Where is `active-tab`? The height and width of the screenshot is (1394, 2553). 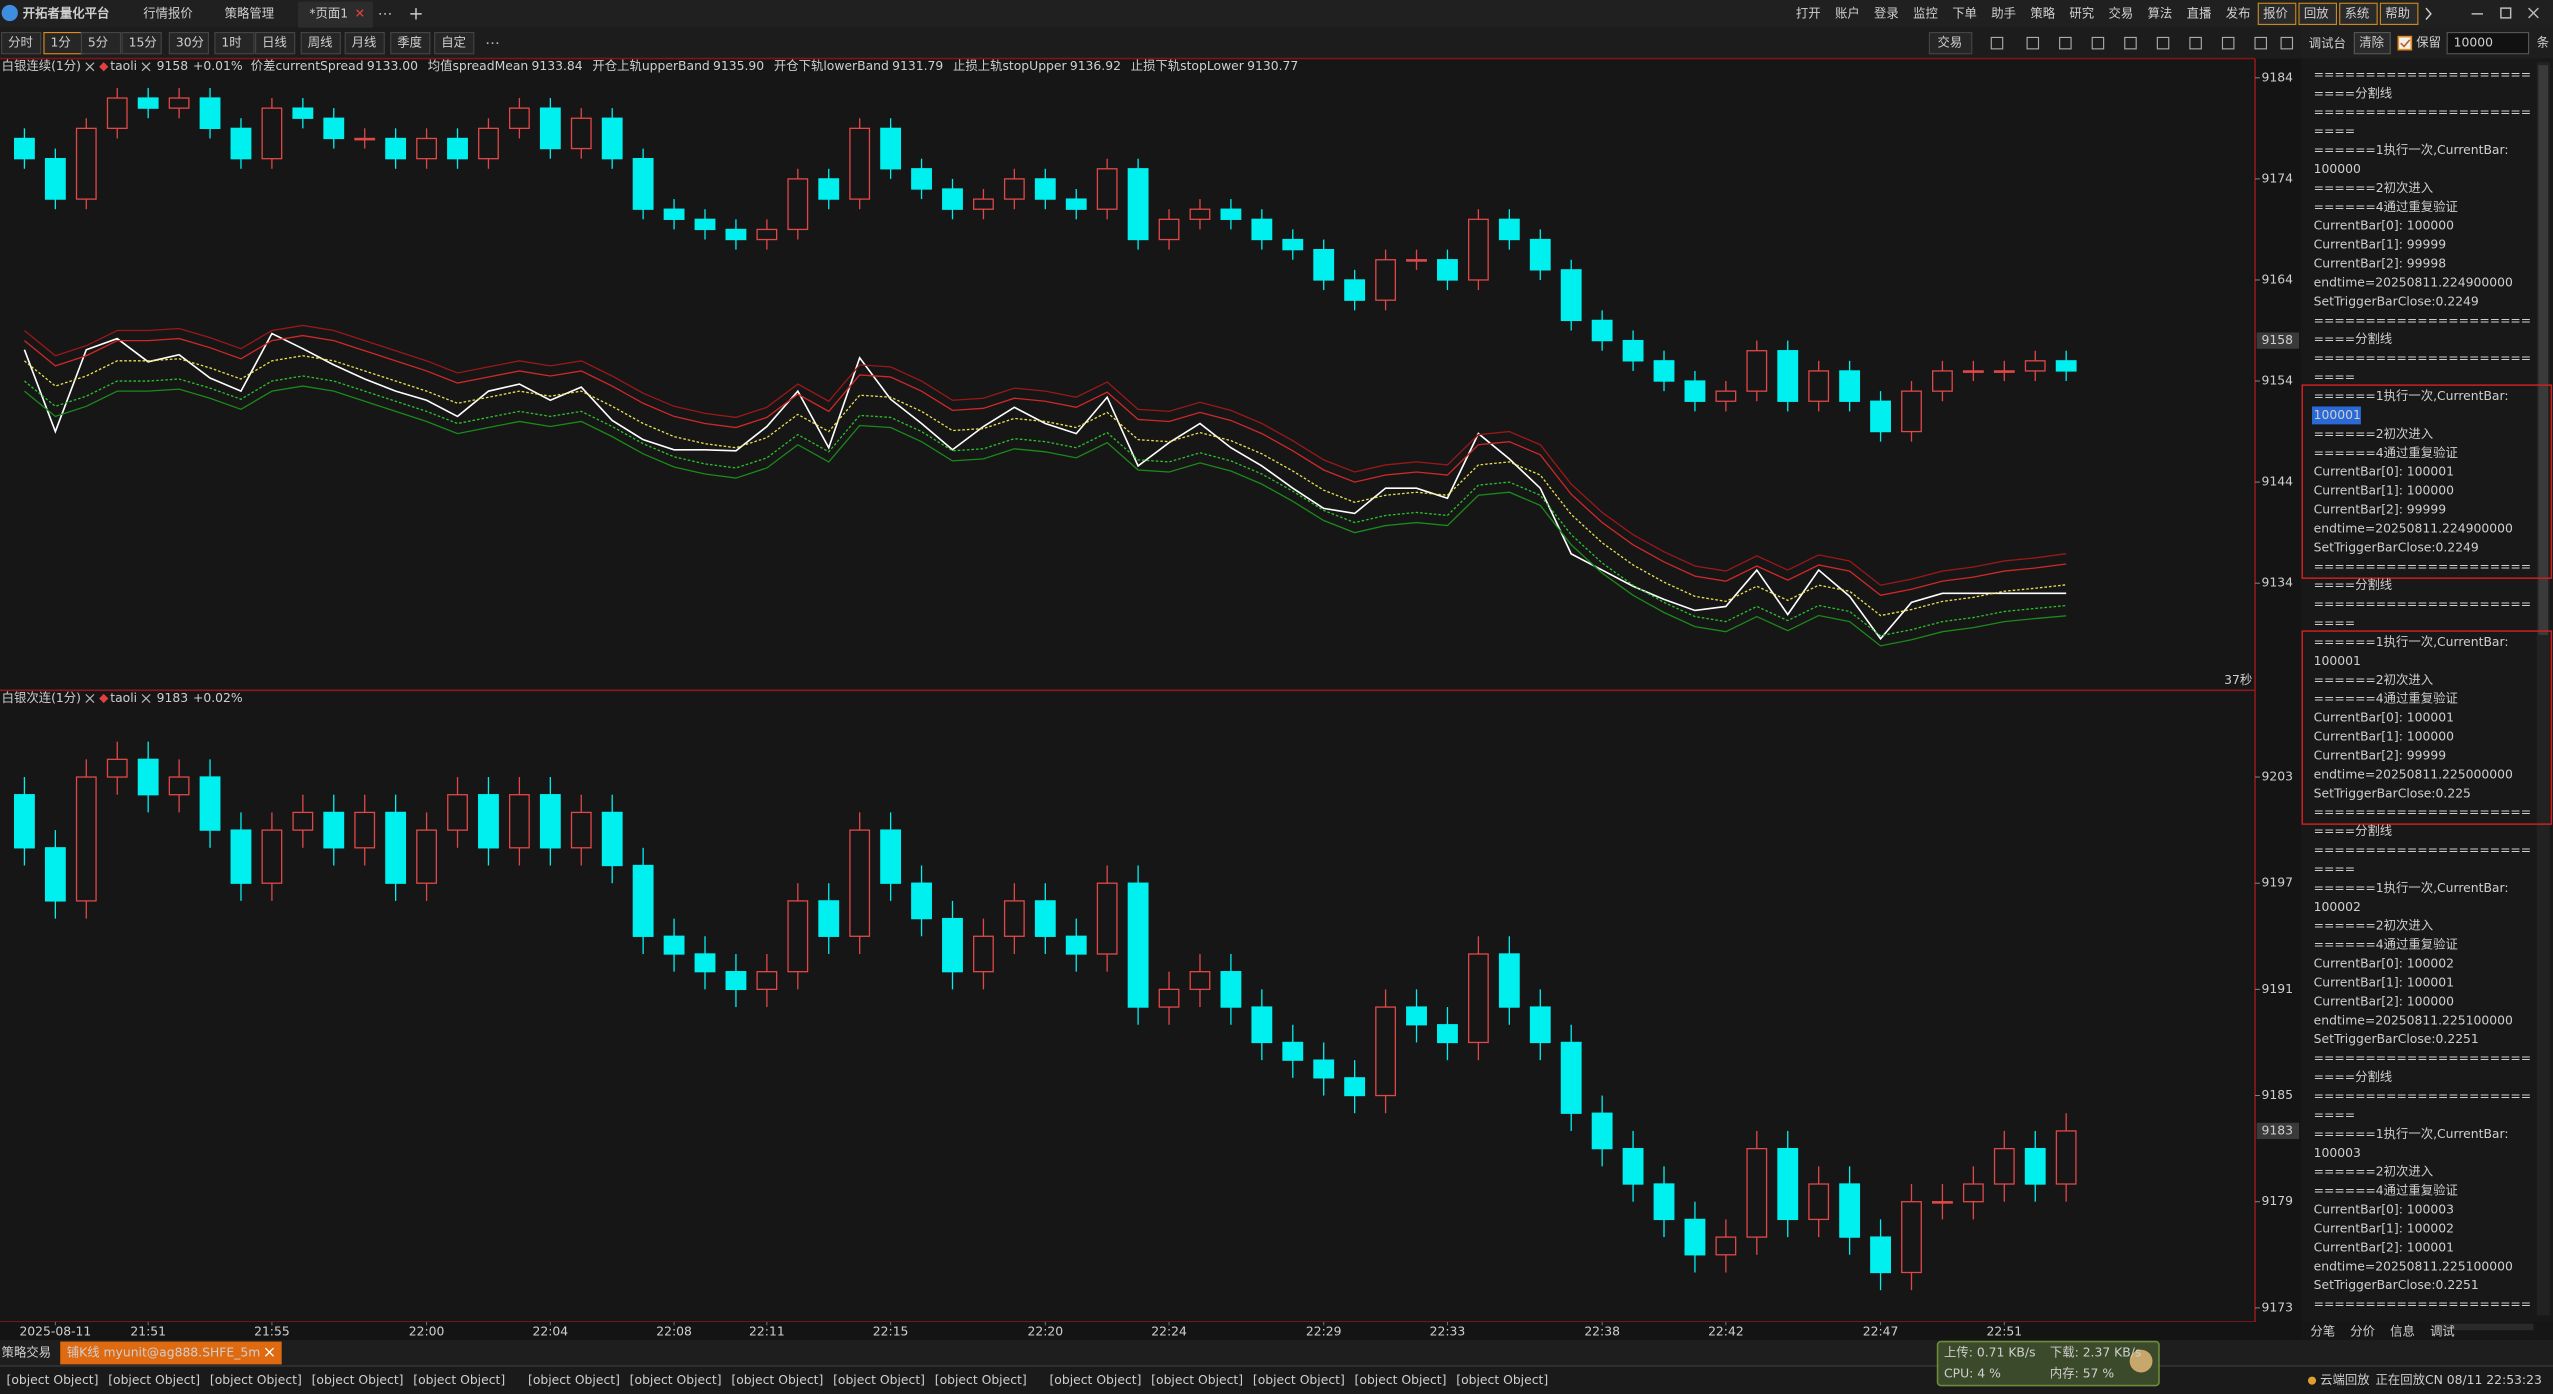
active-tab is located at coordinates (171, 1353).